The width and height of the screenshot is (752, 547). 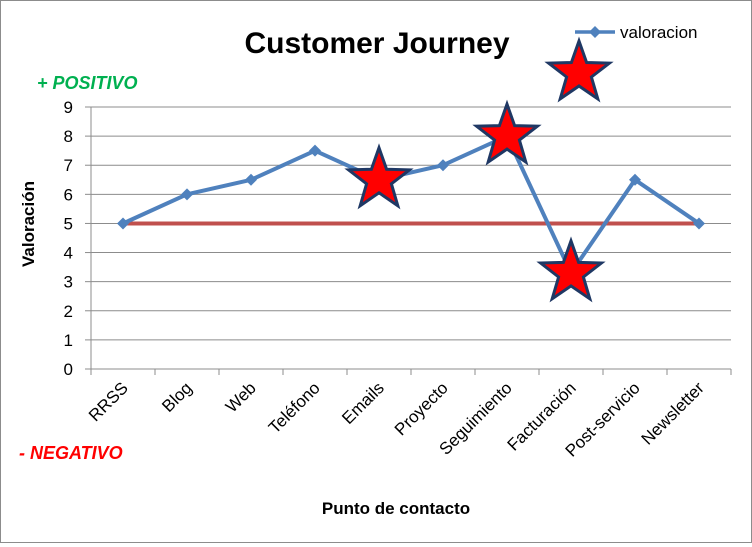 I want to click on y-tick-label: 9, so click(x=68, y=107).